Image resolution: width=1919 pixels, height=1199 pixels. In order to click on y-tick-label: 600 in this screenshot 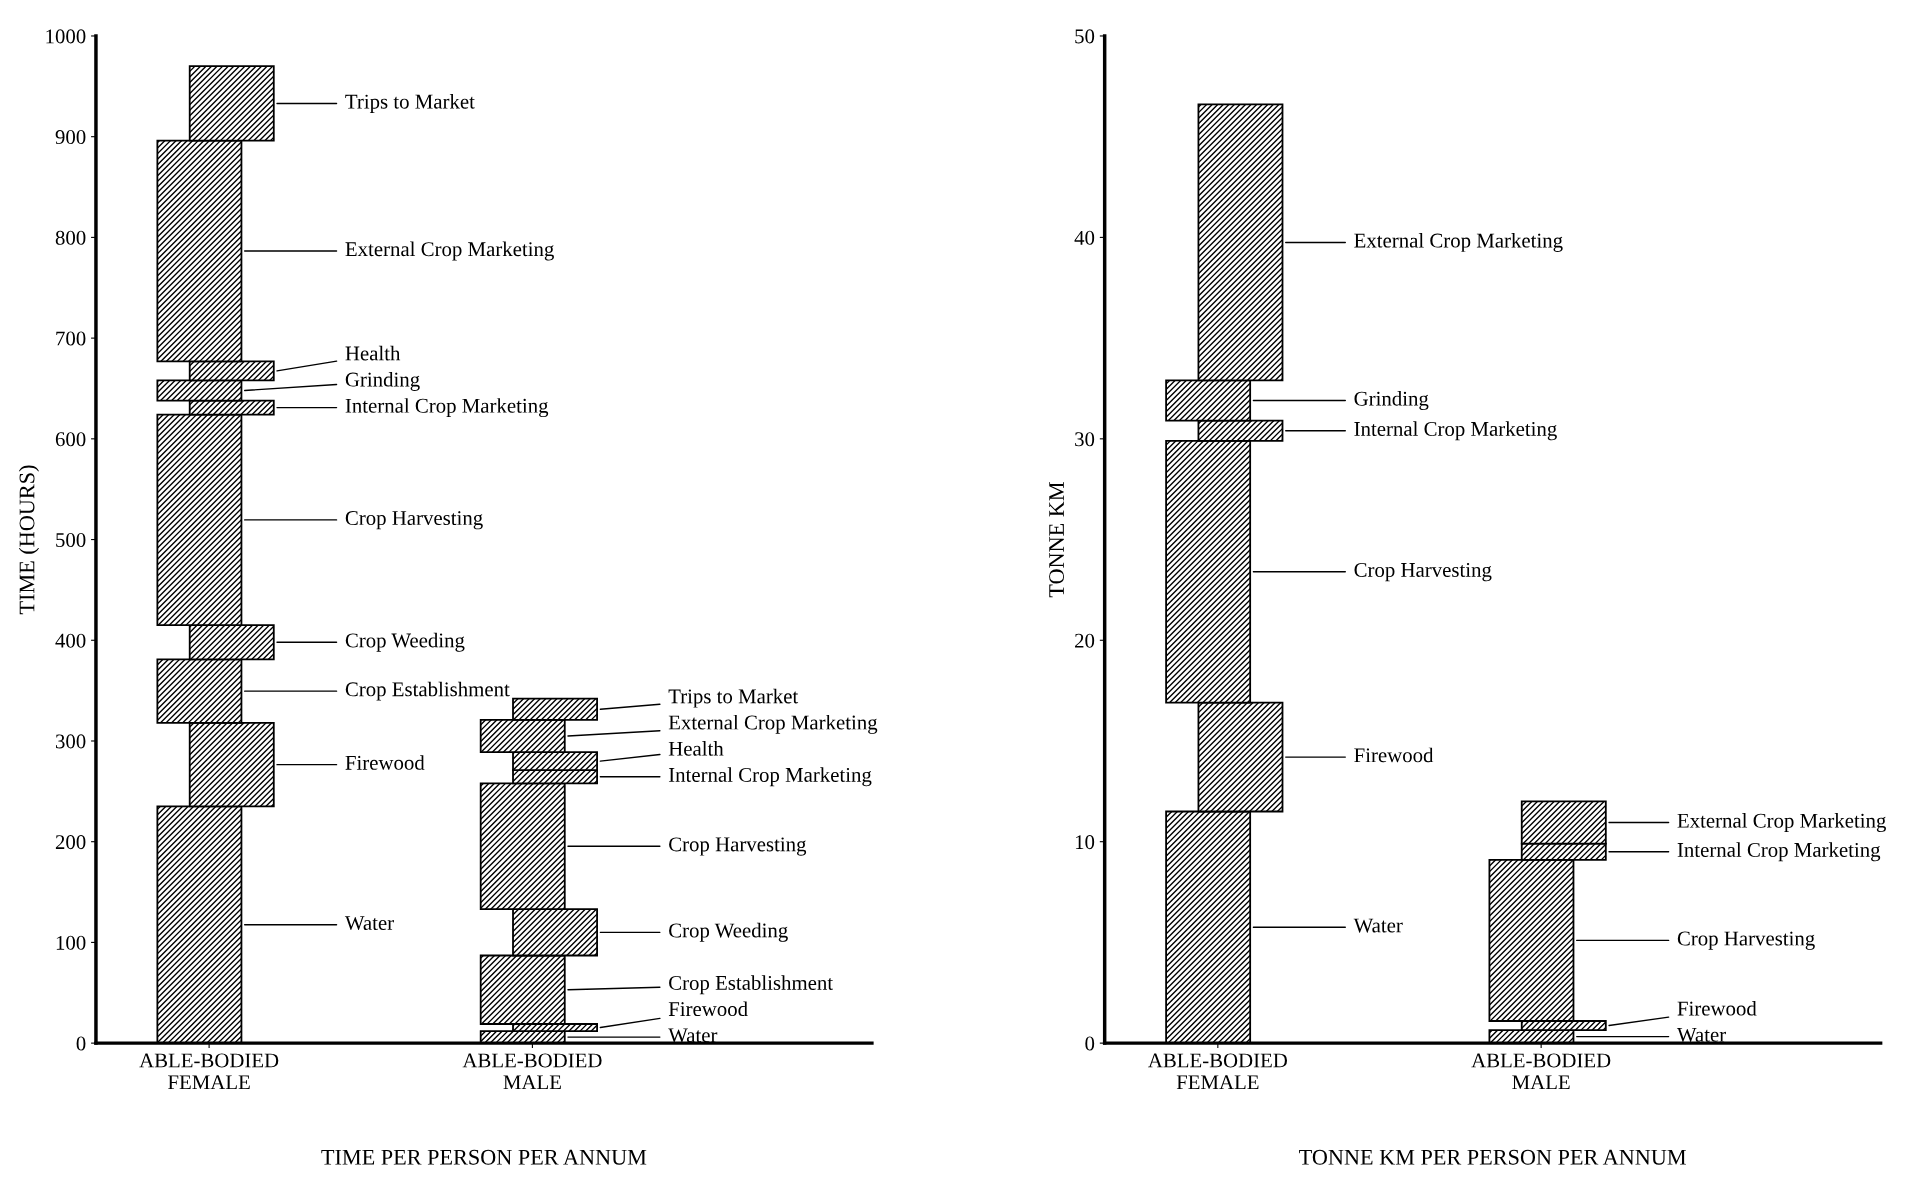, I will do `click(70, 439)`.